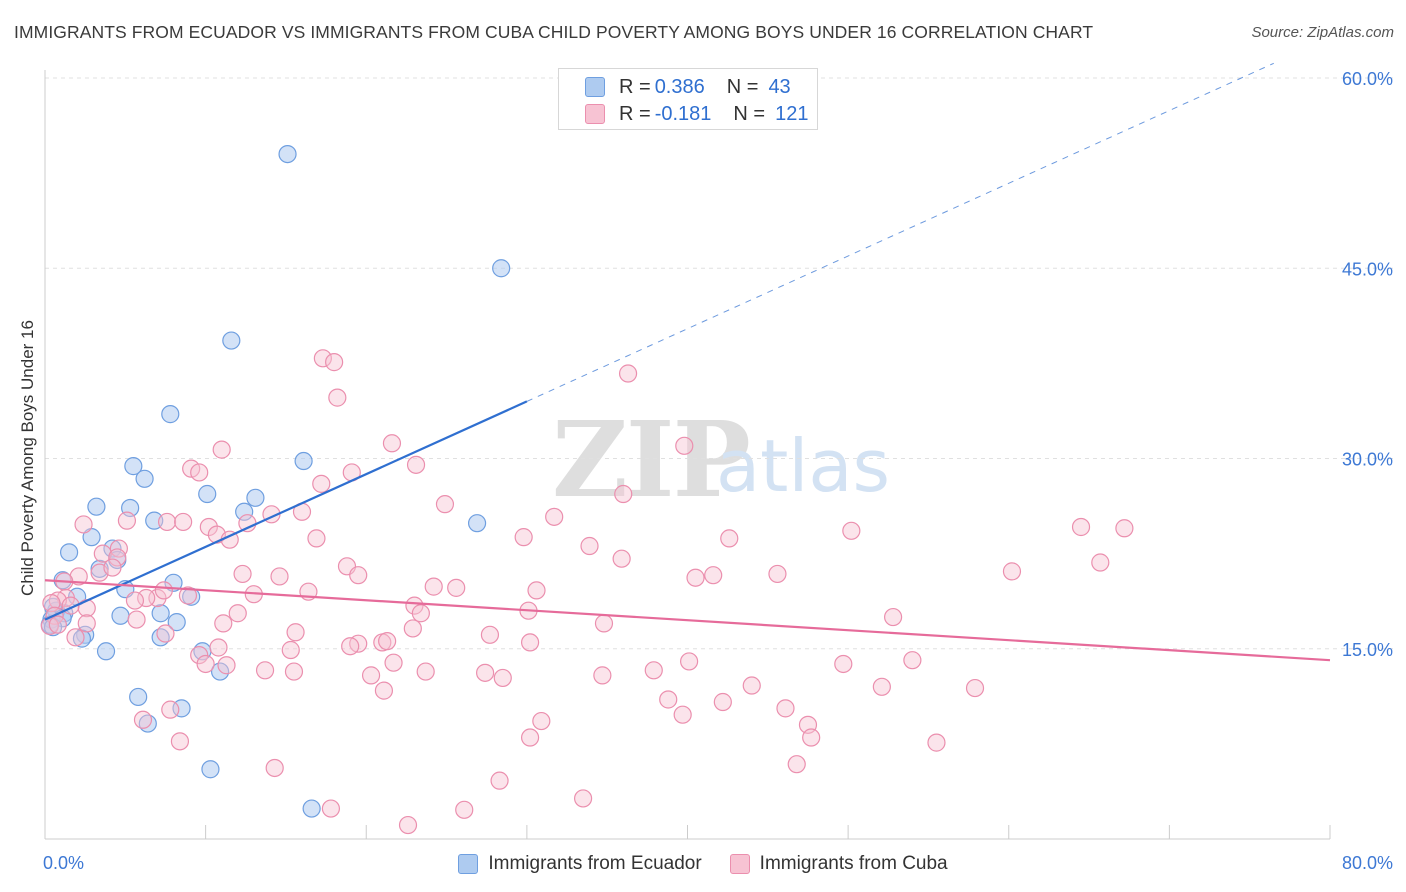 The width and height of the screenshot is (1406, 892). I want to click on legend-item-cuba: Immigrants from Cuba, so click(838, 864).